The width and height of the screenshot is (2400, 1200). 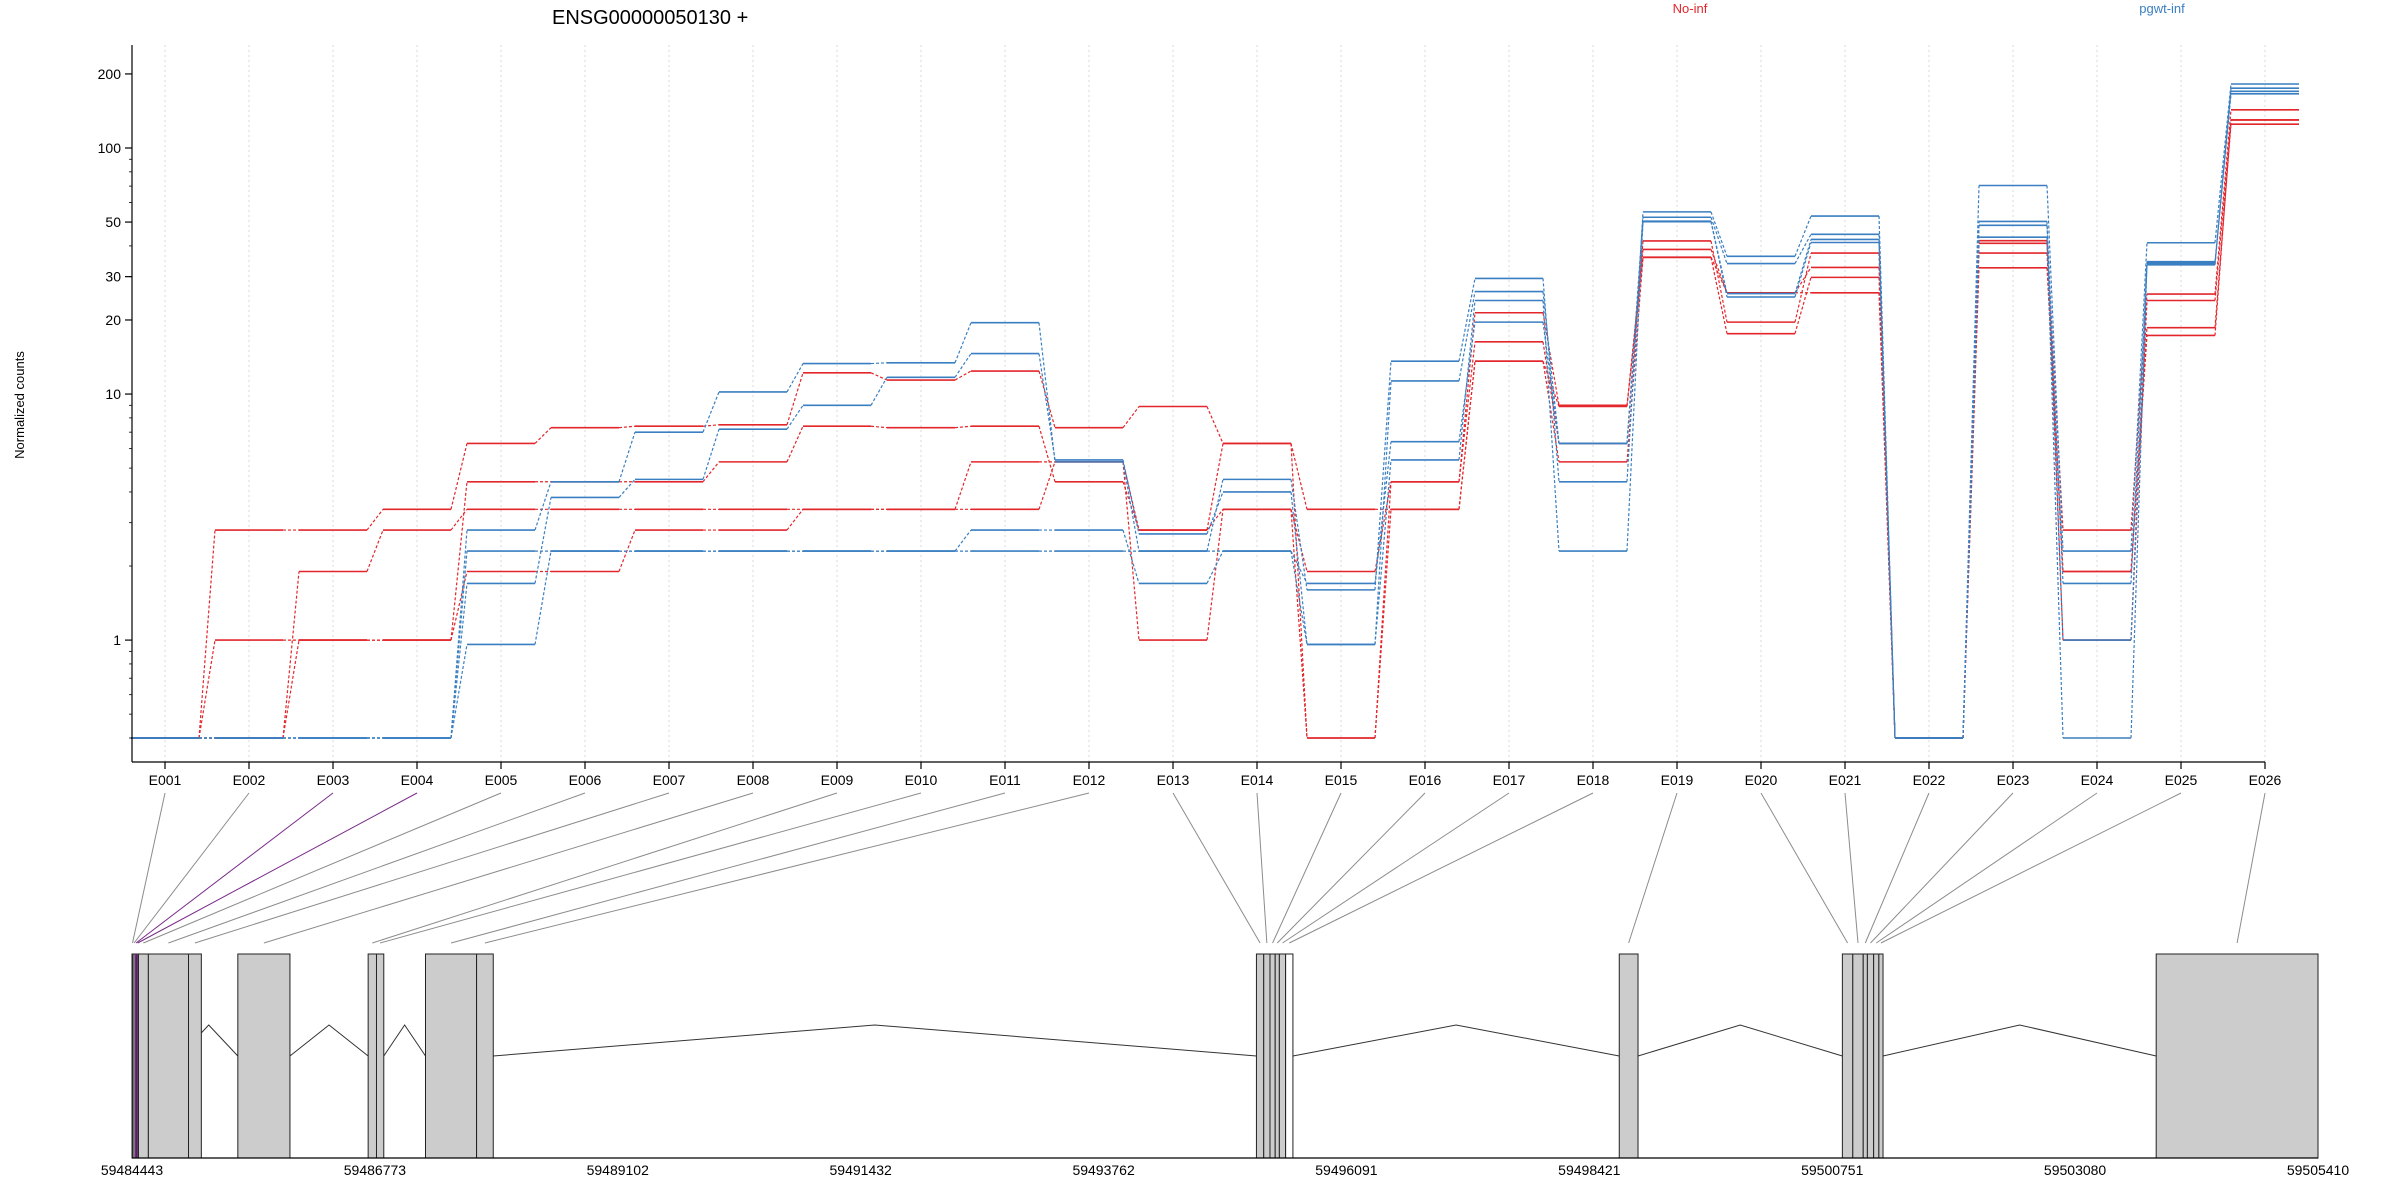 I want to click on x-tick-label: E021, so click(x=1845, y=780).